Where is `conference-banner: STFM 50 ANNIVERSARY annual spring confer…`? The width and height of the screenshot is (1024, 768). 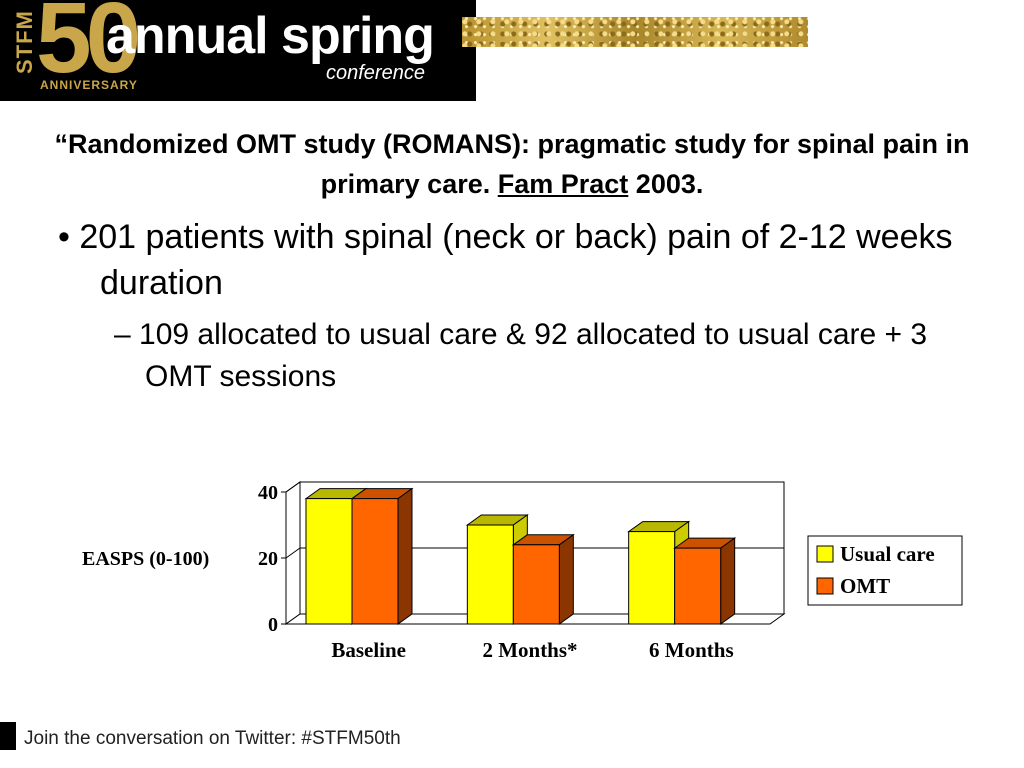
conference-banner: STFM 50 ANNIVERSARY annual spring confer… is located at coordinates (238, 50).